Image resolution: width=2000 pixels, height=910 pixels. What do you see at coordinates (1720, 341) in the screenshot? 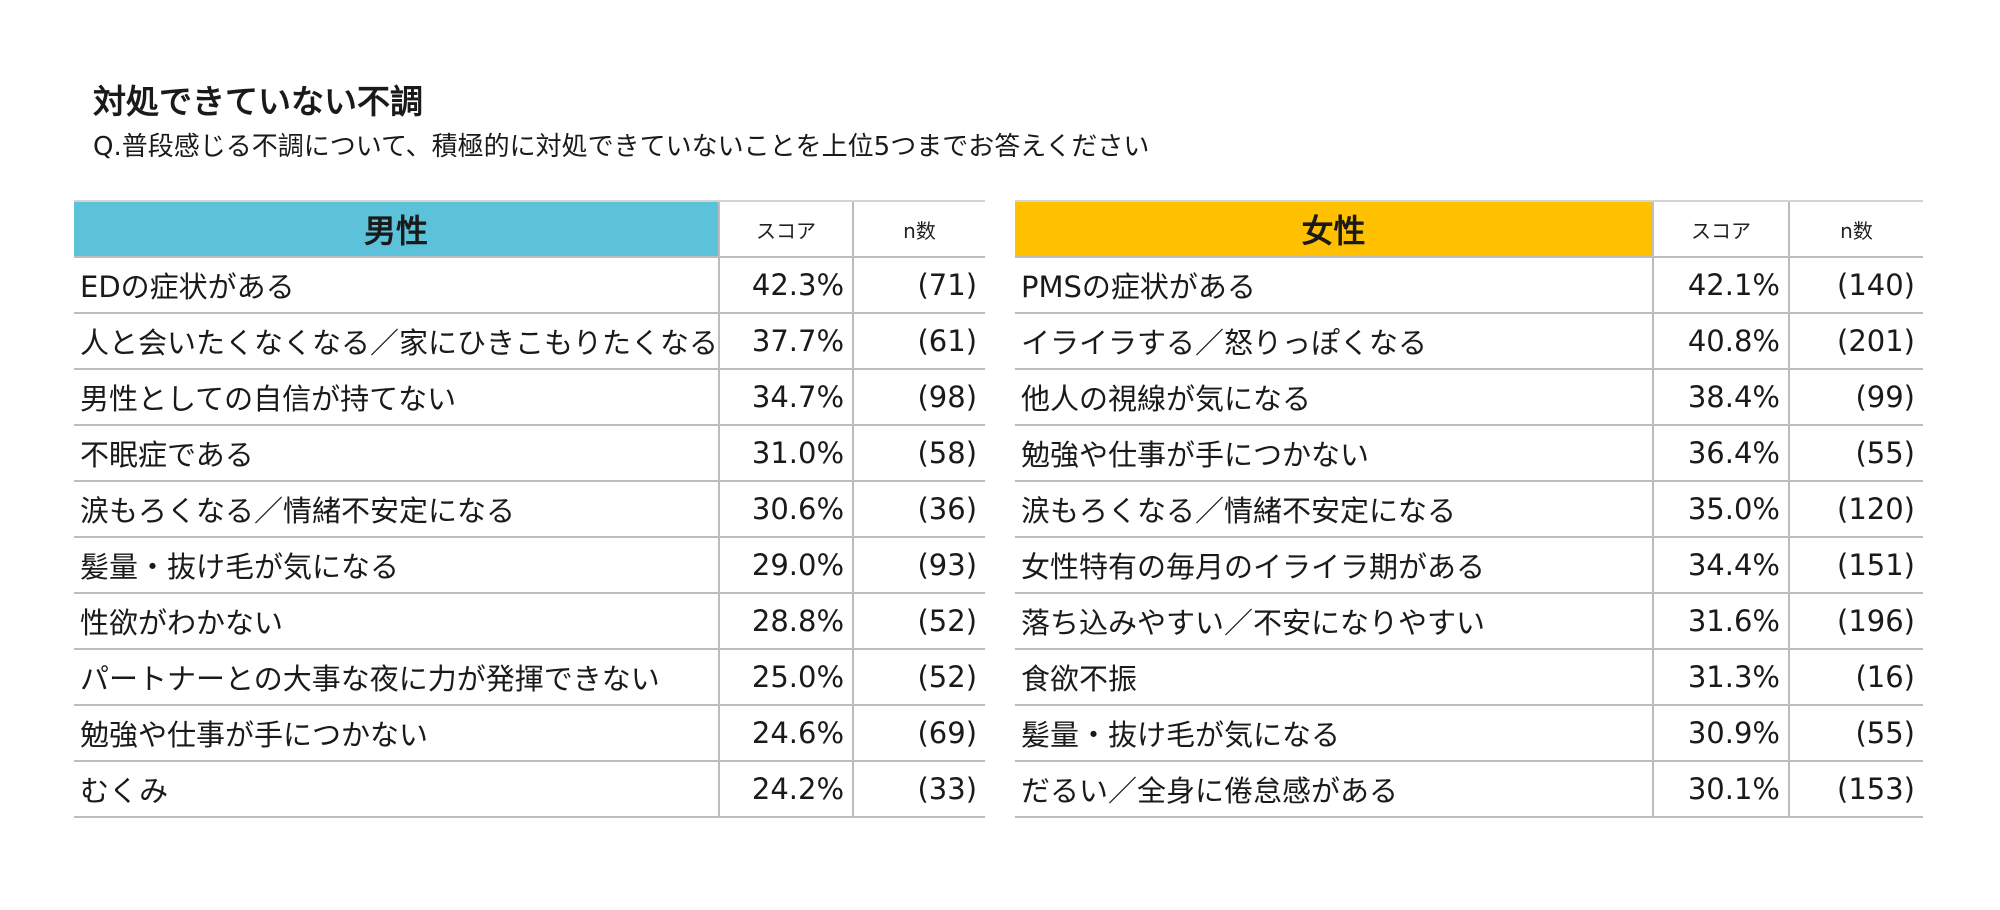
I see `row-score: 40.8%` at bounding box center [1720, 341].